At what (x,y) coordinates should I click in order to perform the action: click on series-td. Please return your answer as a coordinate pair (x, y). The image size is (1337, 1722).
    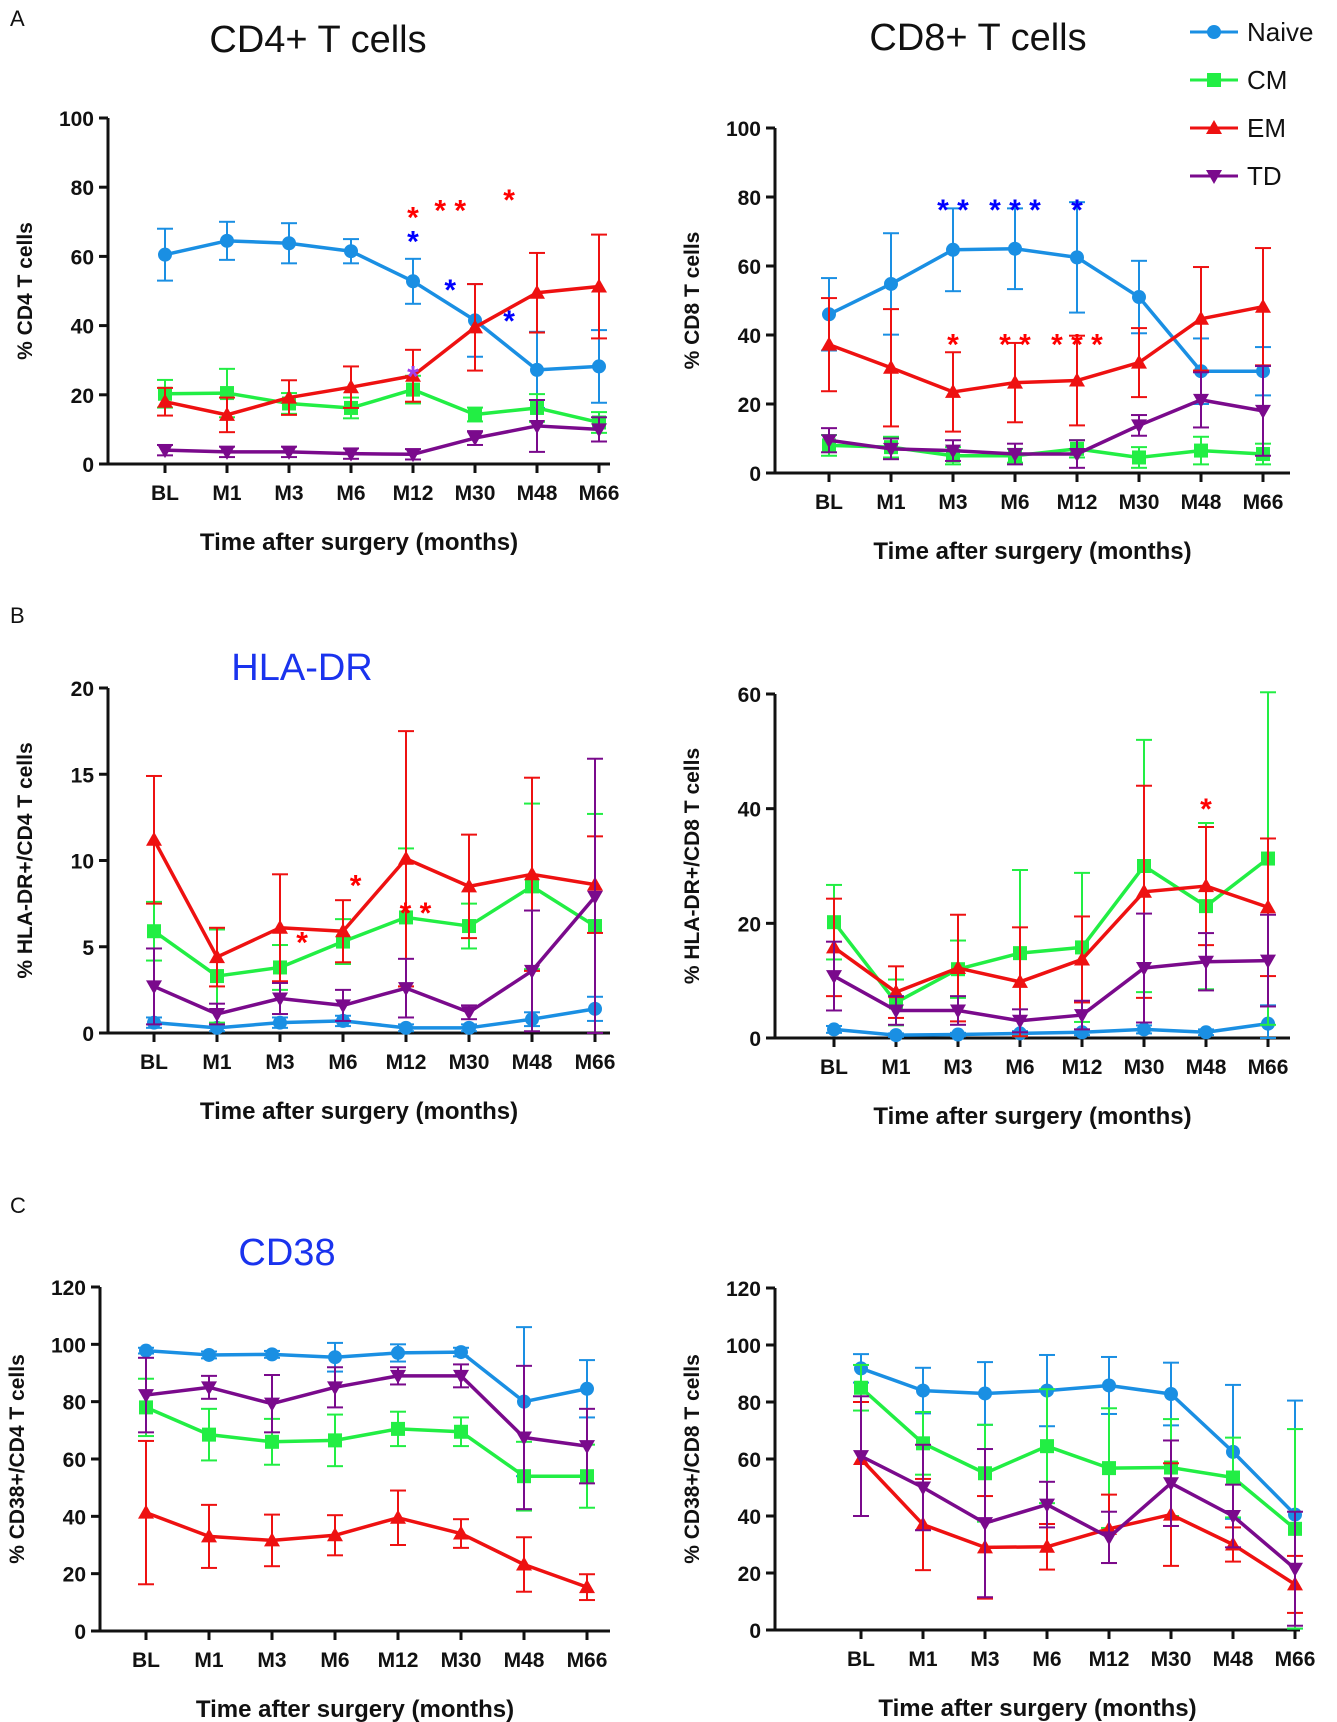
    Looking at the image, I should click on (374, 895).